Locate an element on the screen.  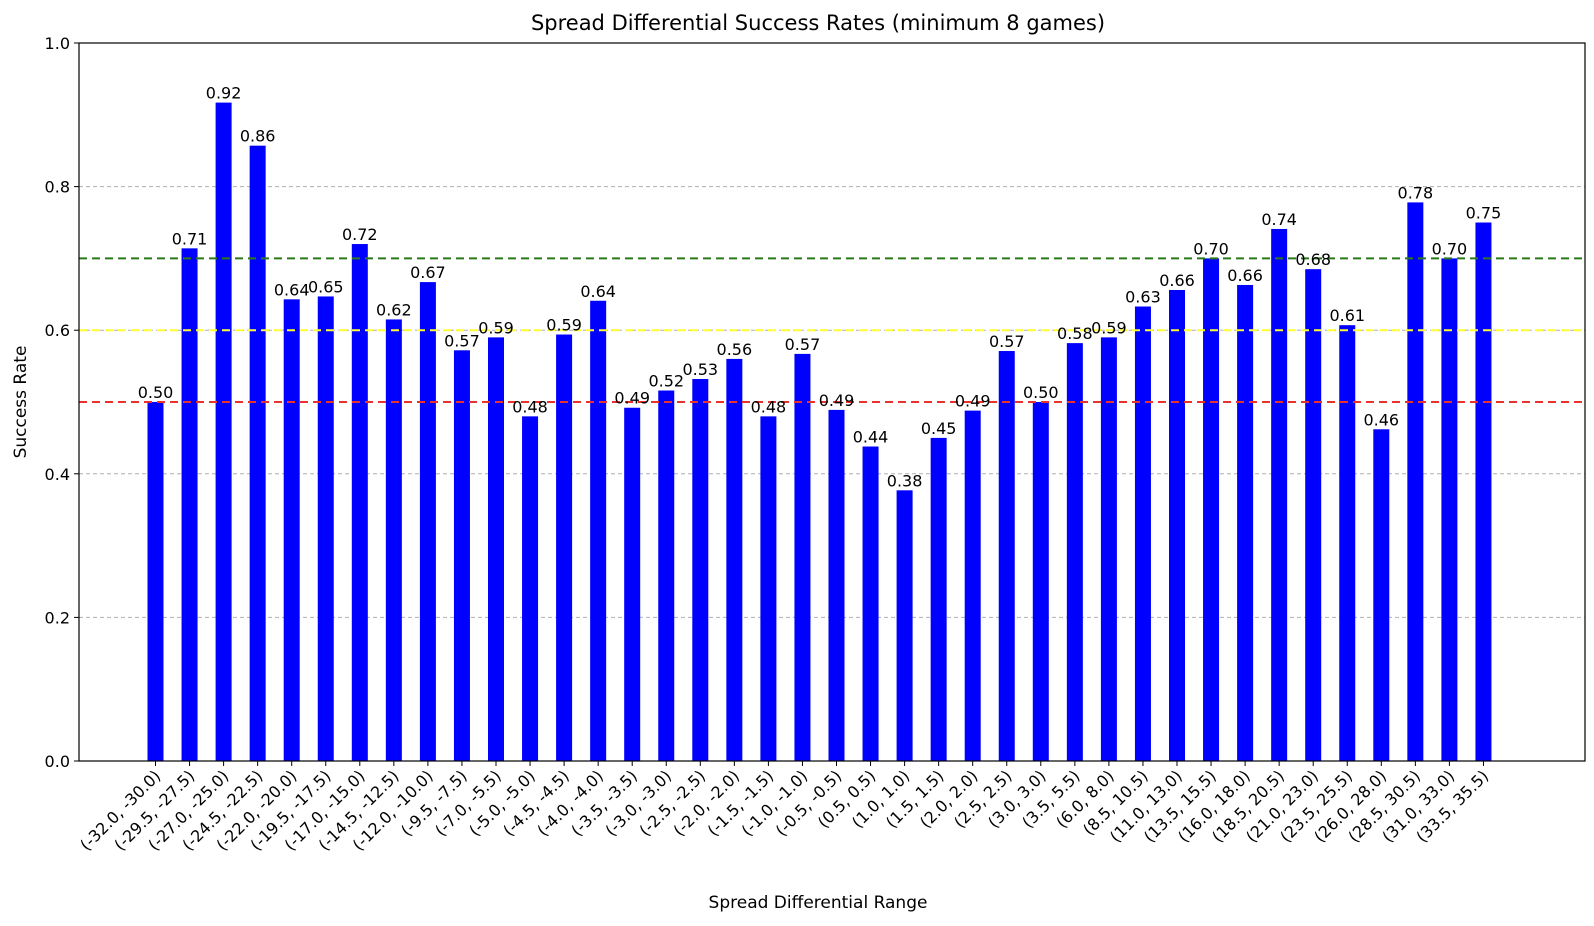
y-tick-label: 0.8 is located at coordinates (57, 187).